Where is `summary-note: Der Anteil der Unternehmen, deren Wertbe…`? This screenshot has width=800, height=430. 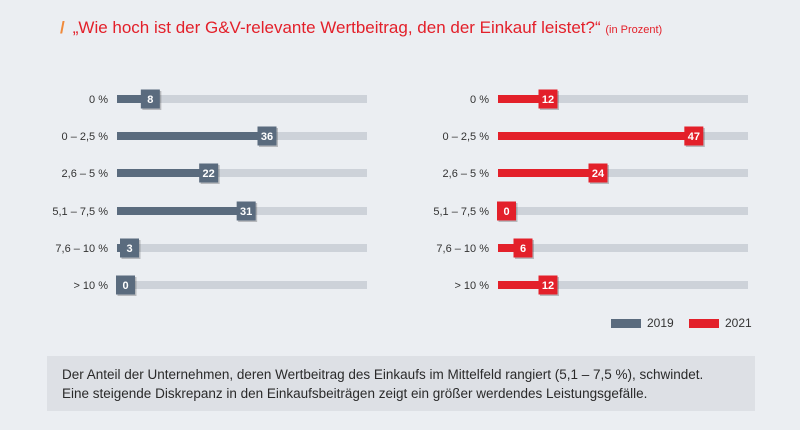 summary-note: Der Anteil der Unternehmen, deren Wertbe… is located at coordinates (401, 383).